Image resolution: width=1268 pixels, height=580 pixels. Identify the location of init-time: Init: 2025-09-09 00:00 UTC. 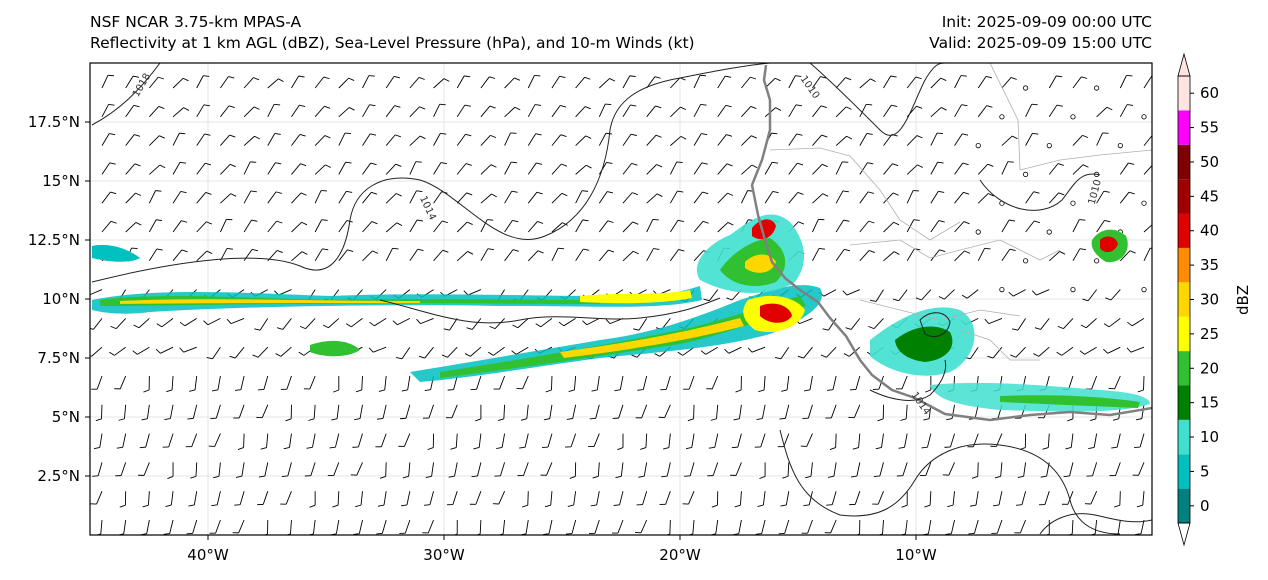
(1046, 22).